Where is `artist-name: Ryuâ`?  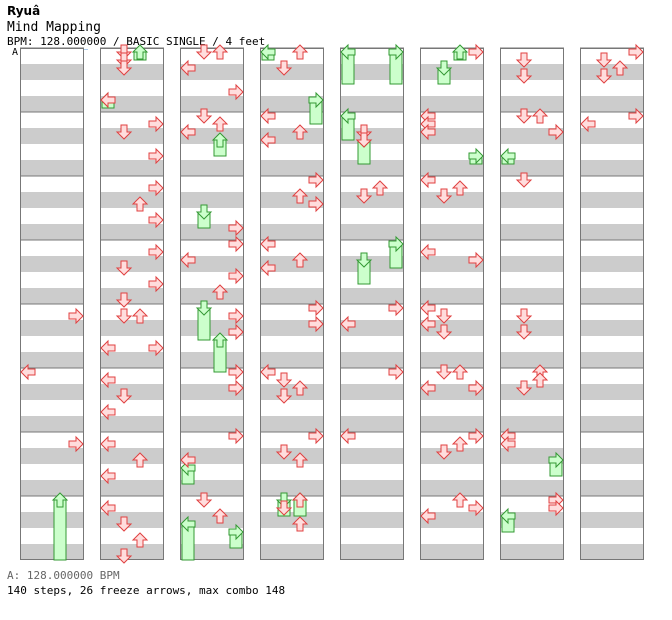 artist-name: Ryuâ is located at coordinates (24, 11).